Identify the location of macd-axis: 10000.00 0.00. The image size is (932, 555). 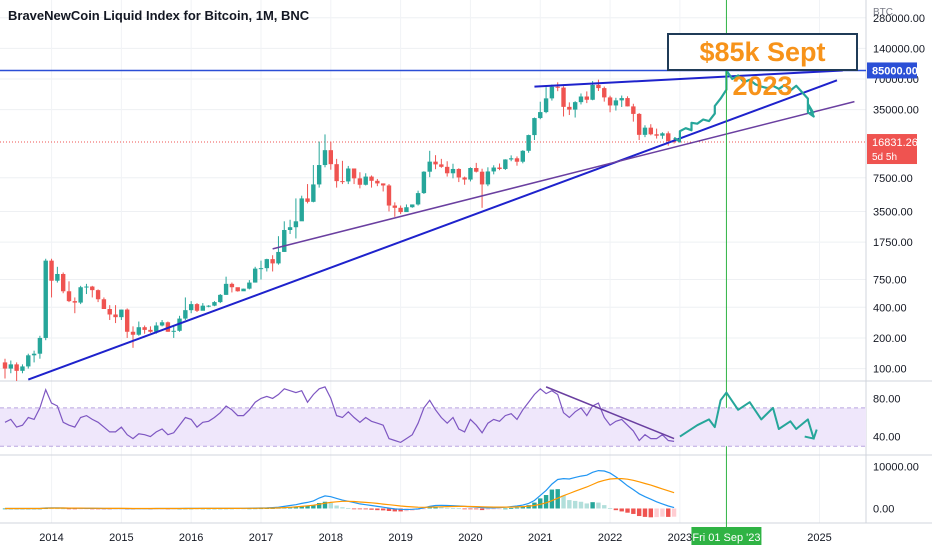
(896, 488).